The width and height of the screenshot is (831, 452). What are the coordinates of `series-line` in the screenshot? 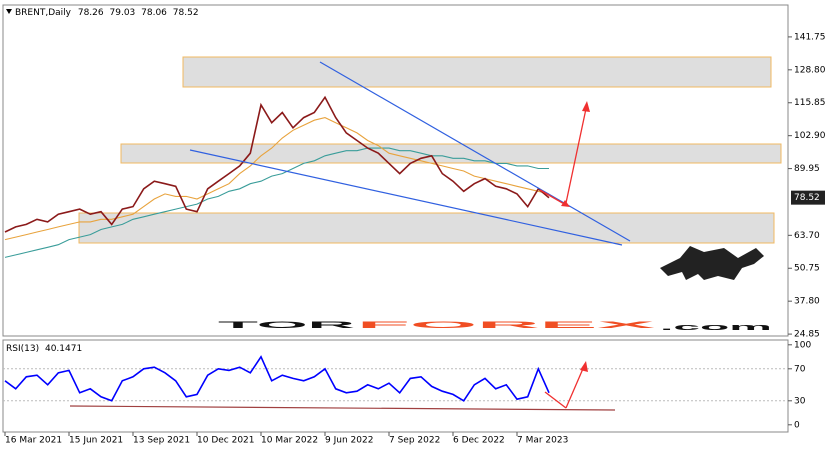 It's located at (277, 378).